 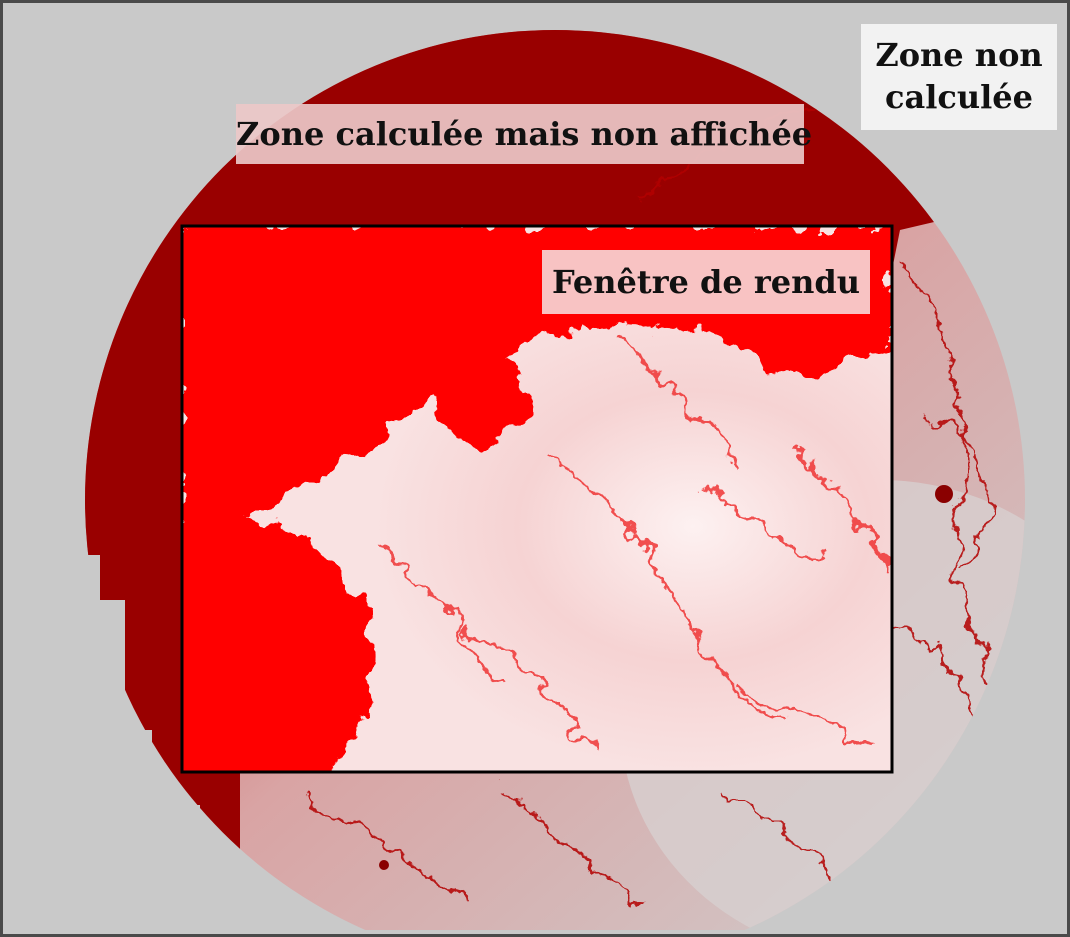 I want to click on cardioid-bulb, so click(x=277, y=644).